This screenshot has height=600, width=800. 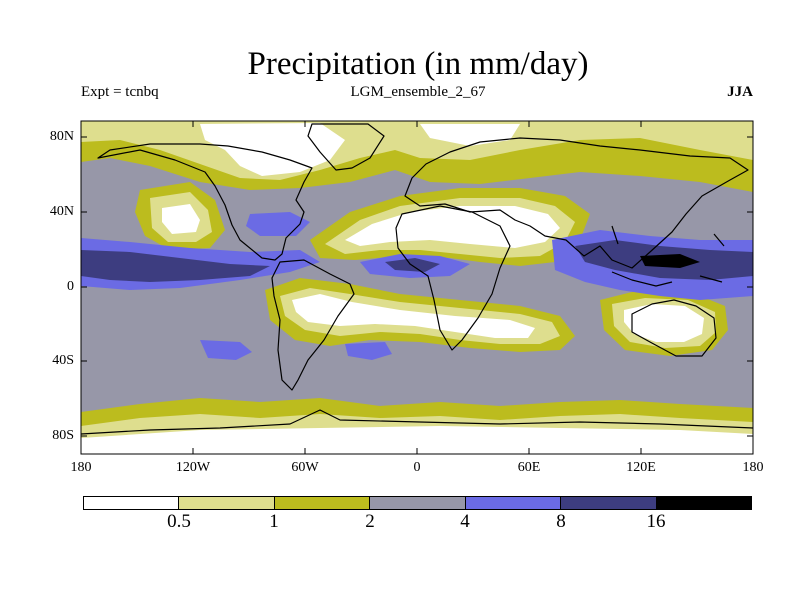 What do you see at coordinates (63, 435) in the screenshot?
I see `lat-label-80s: 80S` at bounding box center [63, 435].